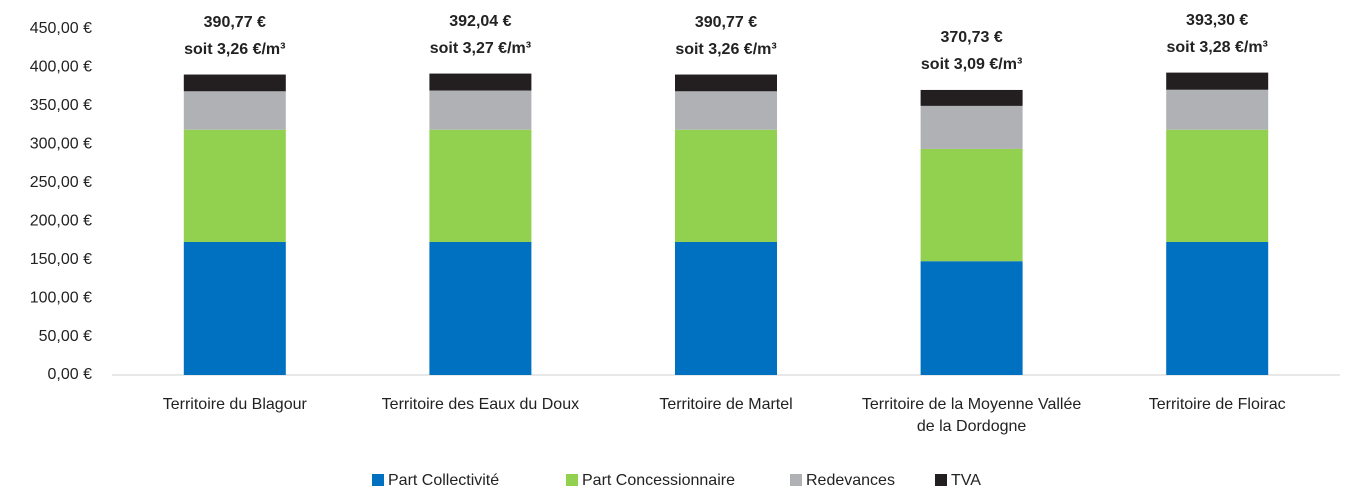 This screenshot has height=492, width=1349. What do you see at coordinates (61, 144) in the screenshot?
I see `y-tick-label: 300,00 €` at bounding box center [61, 144].